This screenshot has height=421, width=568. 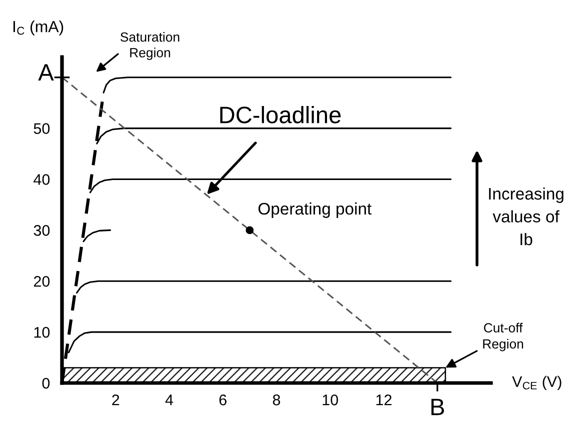 I want to click on annotation: B, so click(x=437, y=407).